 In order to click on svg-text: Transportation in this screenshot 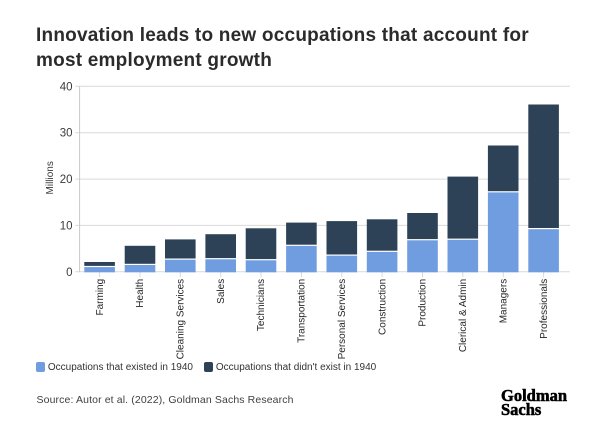, I will do `click(302, 311)`.